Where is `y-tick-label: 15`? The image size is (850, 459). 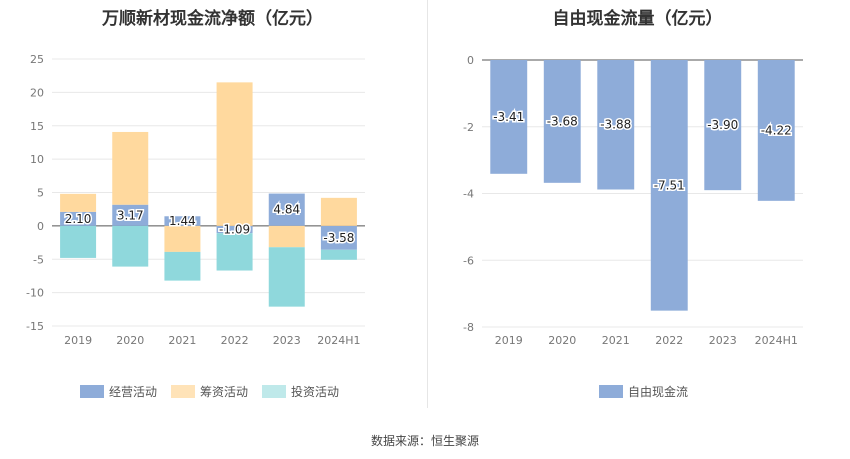 y-tick-label: 15 is located at coordinates (37, 126).